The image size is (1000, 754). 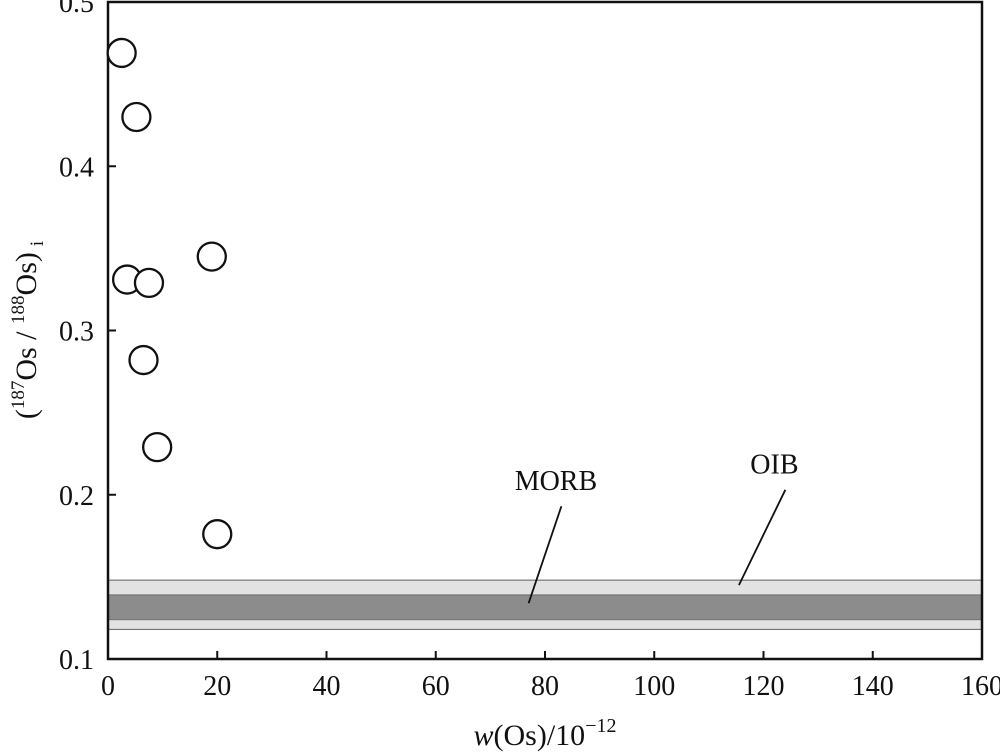 I want to click on y-axis-label-sup1: 187, so click(x=18, y=395).